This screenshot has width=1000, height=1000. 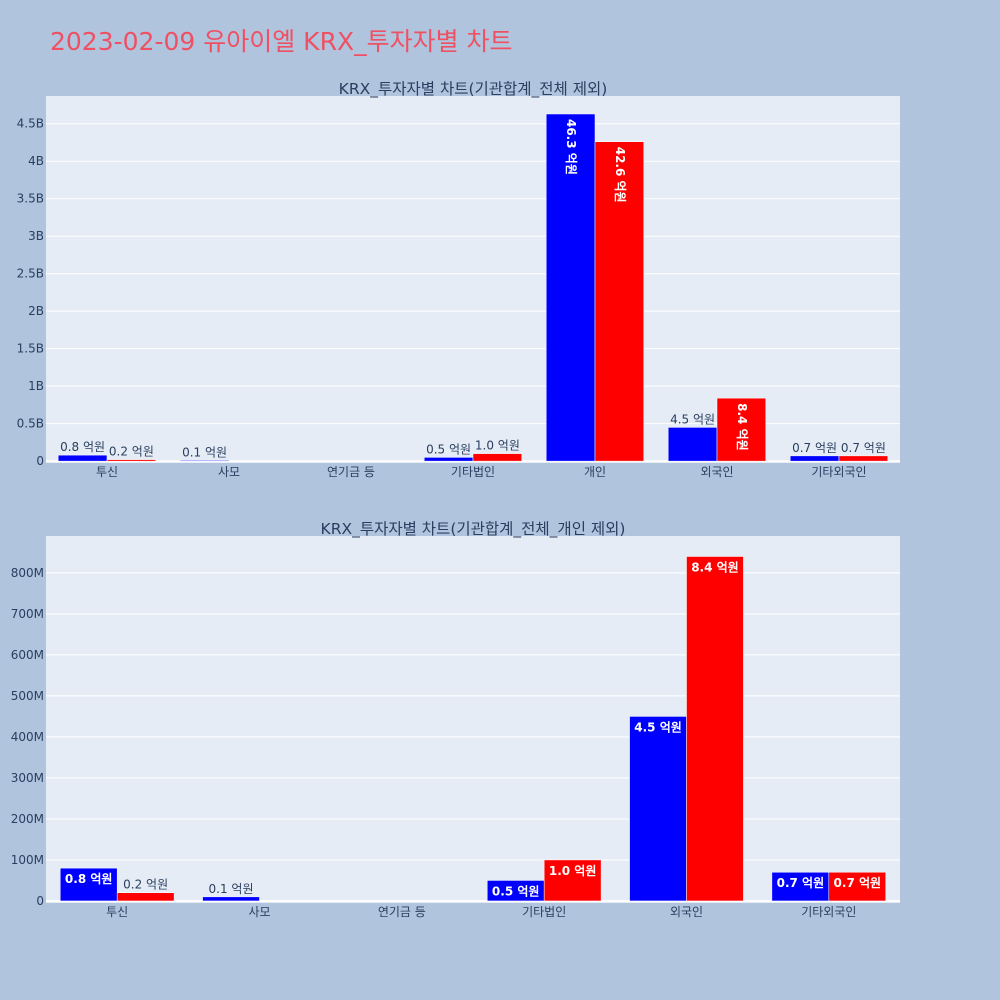 I want to click on page-title: 2023-02-09 유아이엘 KRX_투자자별 차트, so click(x=281, y=41).